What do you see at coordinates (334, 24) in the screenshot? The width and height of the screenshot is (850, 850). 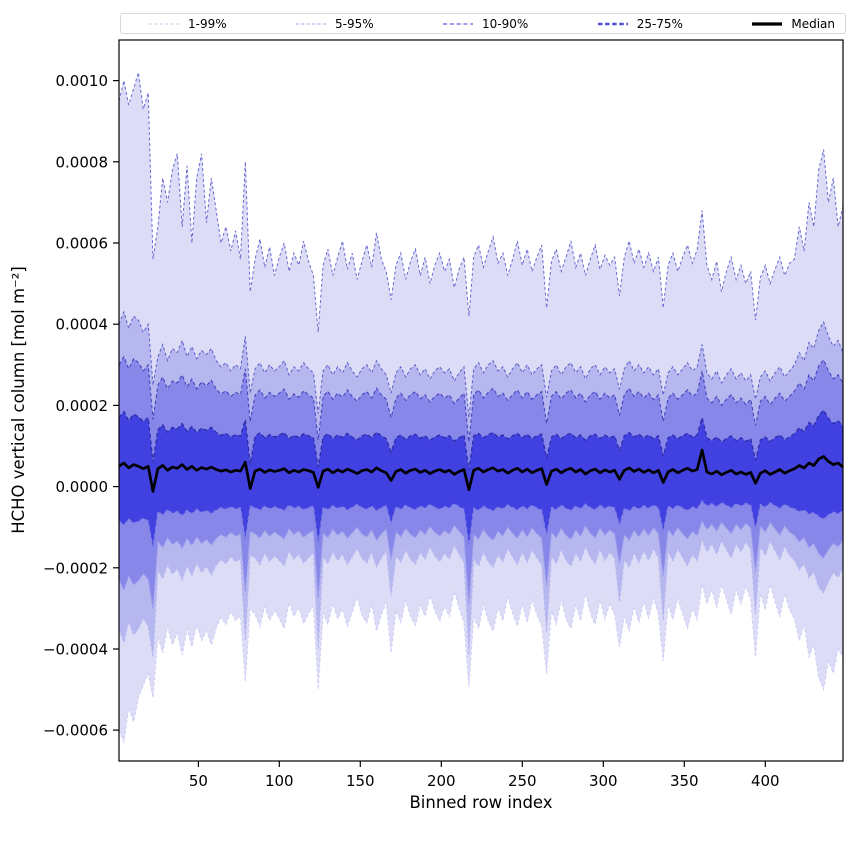 I see `legend-item-5-95%: 5-95%` at bounding box center [334, 24].